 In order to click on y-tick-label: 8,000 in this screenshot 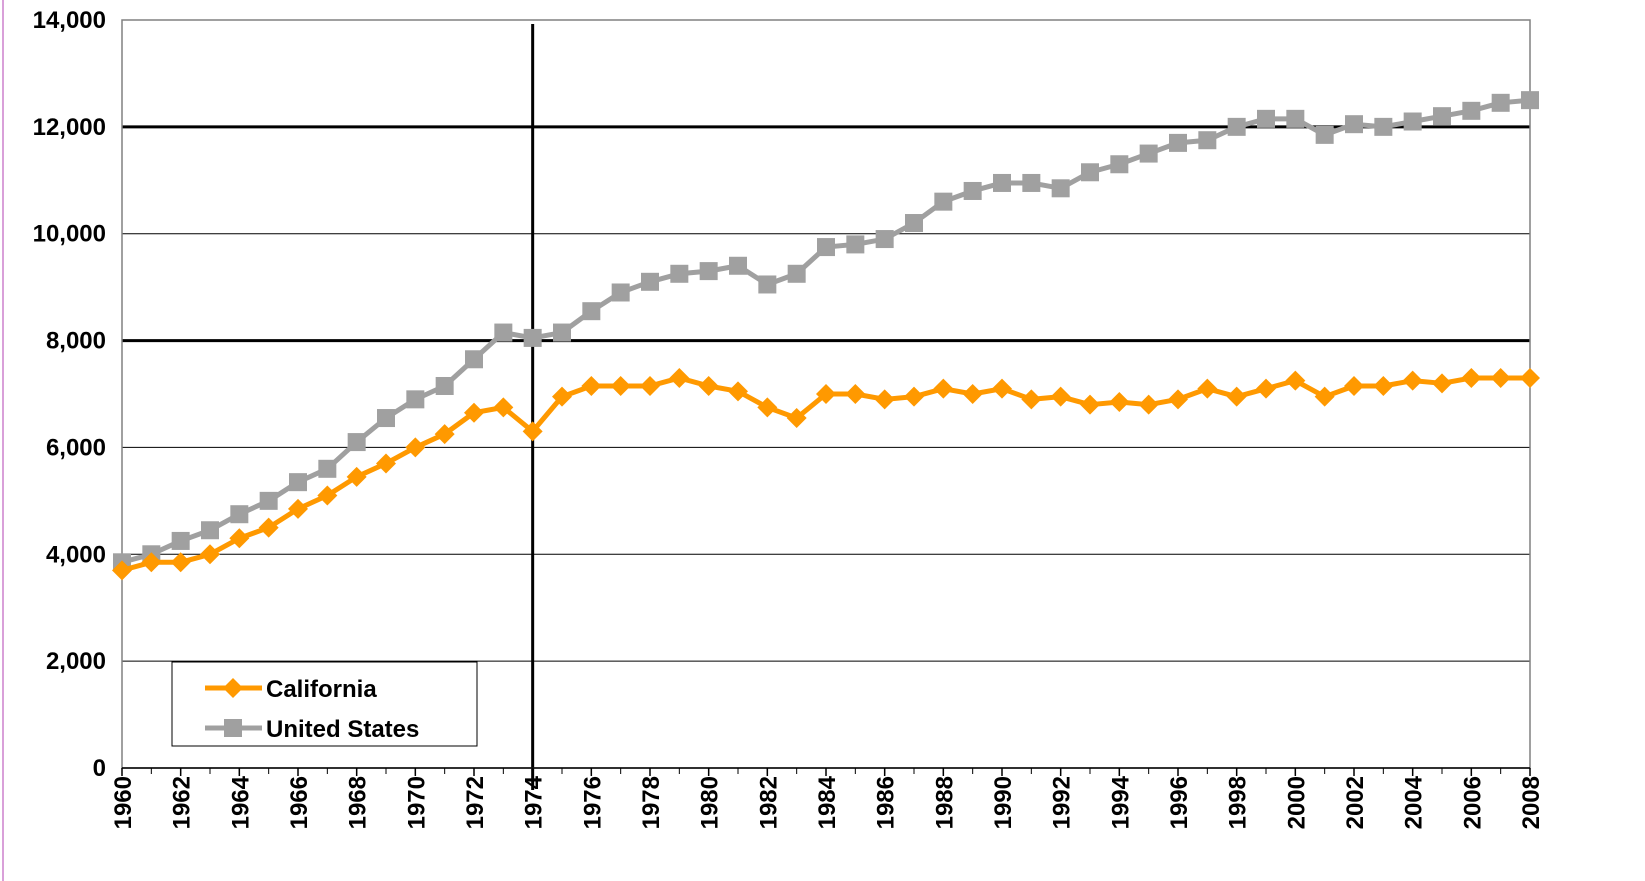, I will do `click(76, 341)`.